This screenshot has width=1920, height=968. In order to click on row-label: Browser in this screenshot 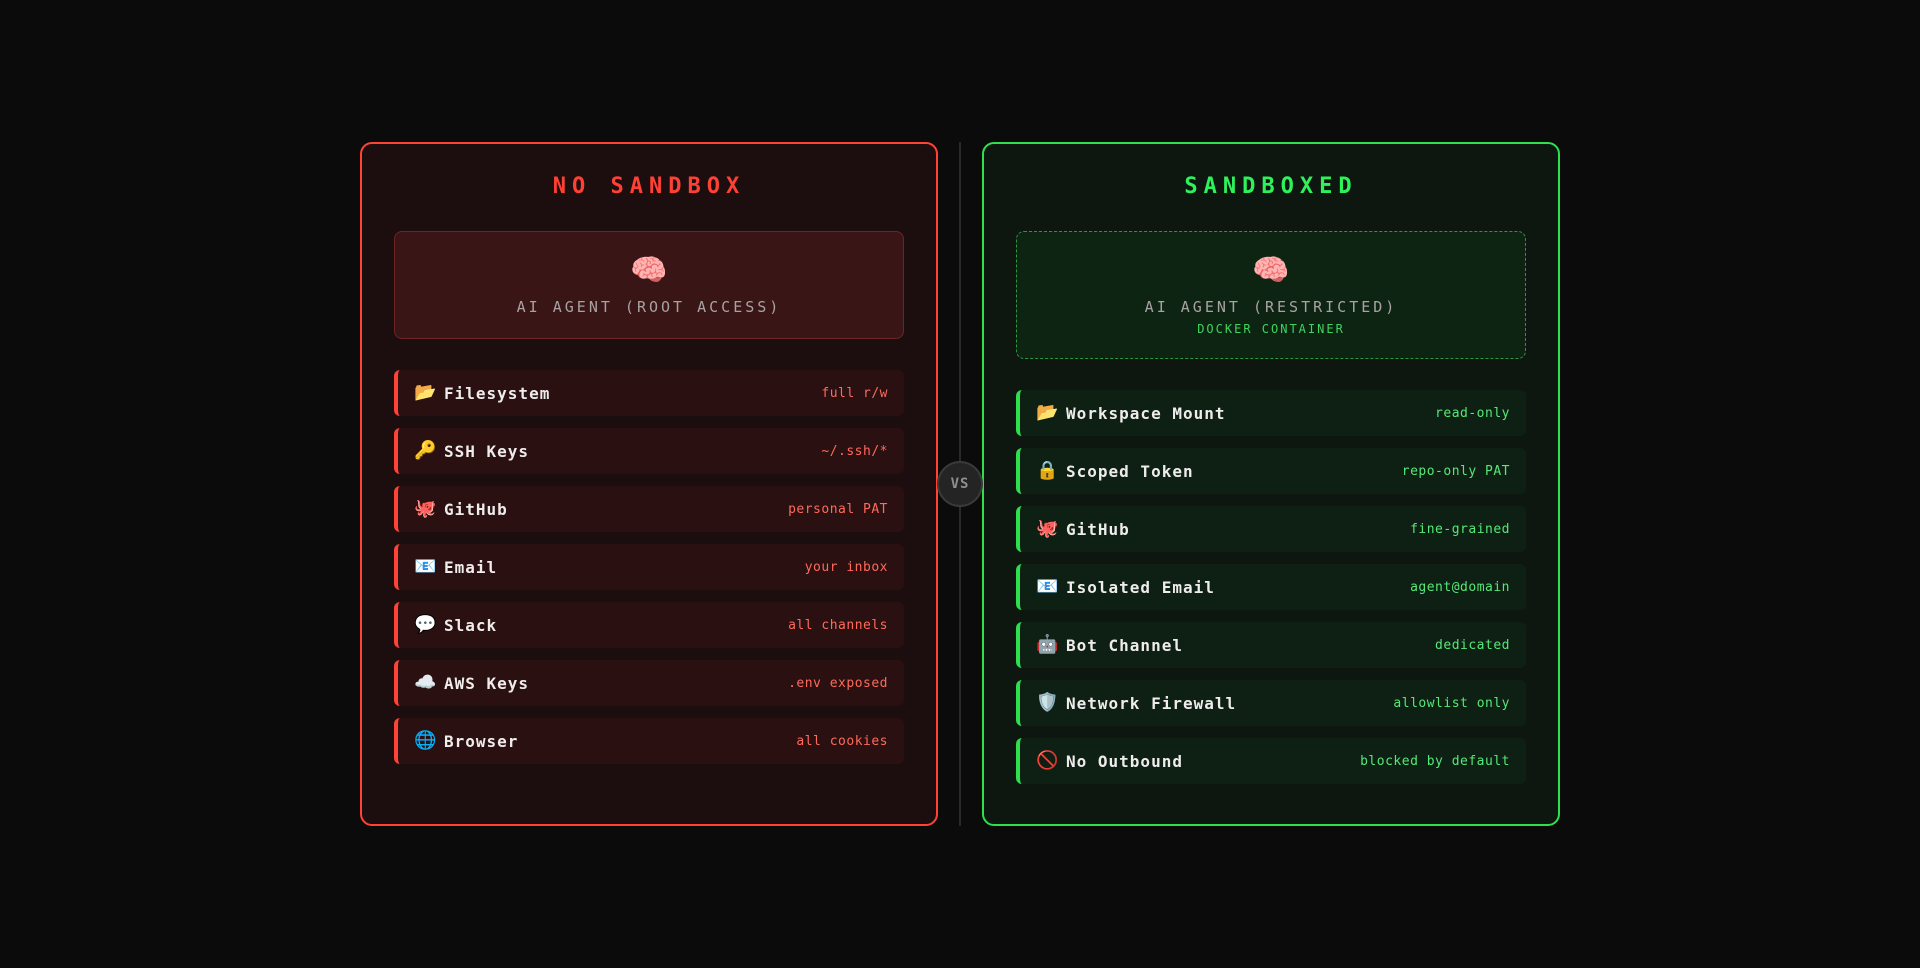, I will do `click(481, 741)`.